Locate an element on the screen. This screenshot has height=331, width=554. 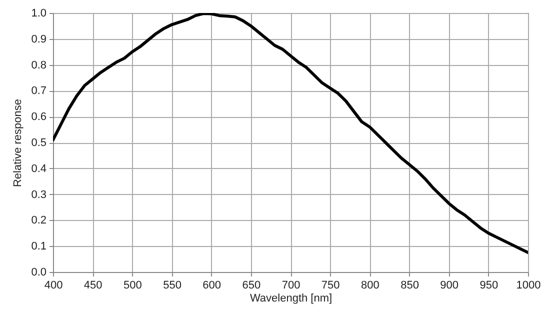
x-tick-label: 450 is located at coordinates (93, 286).